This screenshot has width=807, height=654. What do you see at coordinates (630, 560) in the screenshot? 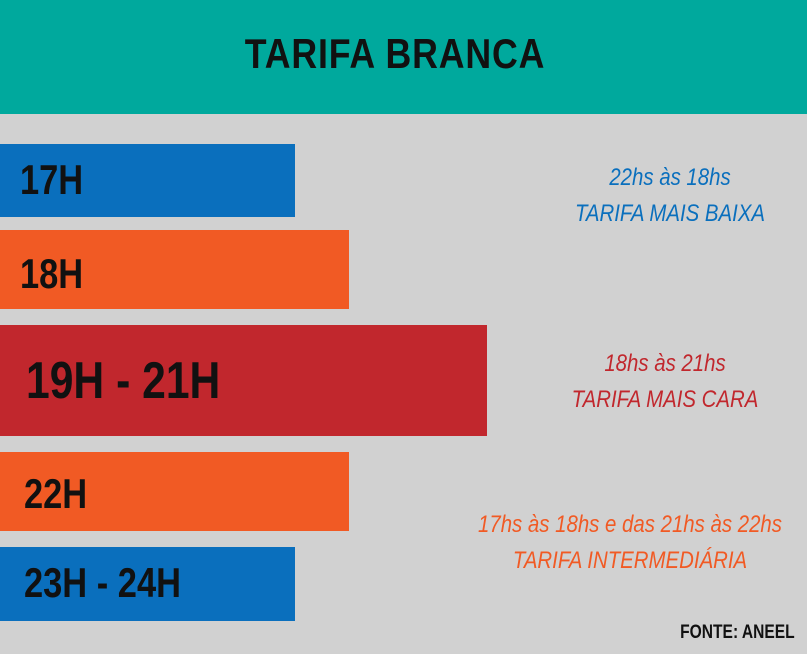
I see `note-label: TARIFA INTERMEDIÁRIA` at bounding box center [630, 560].